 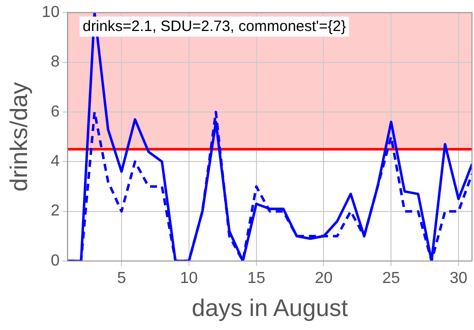 I want to click on annotation: drinks=2.1, SDU=2.73, commonest'={2}, so click(x=214, y=27).